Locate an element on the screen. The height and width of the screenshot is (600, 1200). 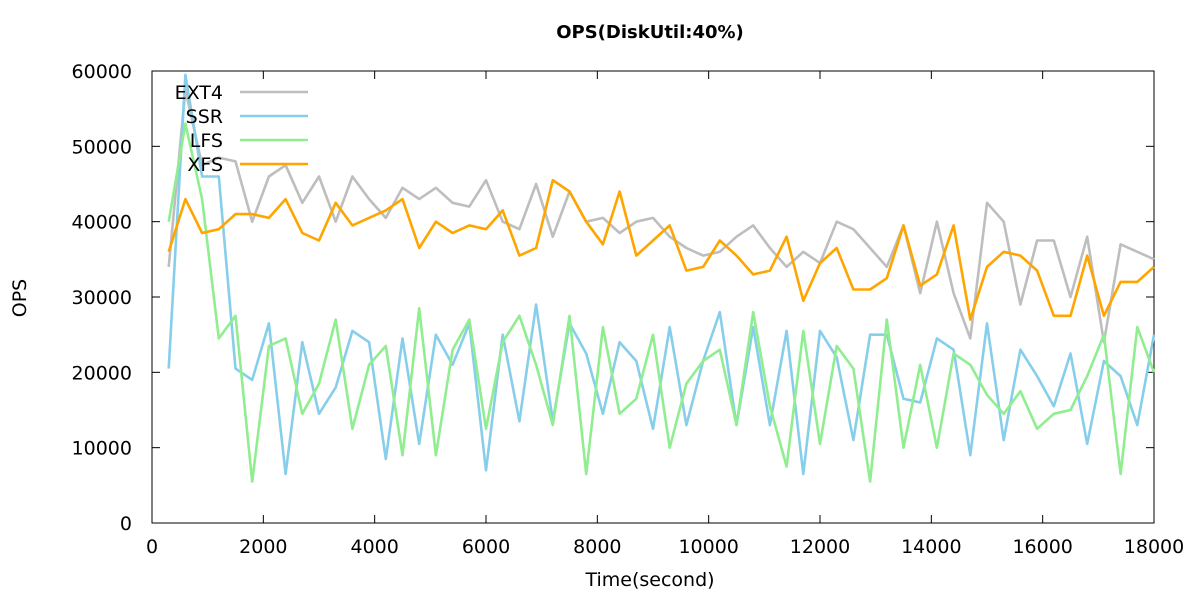
chart-title: OPS(DiskUtil:40%) is located at coordinates (650, 32).